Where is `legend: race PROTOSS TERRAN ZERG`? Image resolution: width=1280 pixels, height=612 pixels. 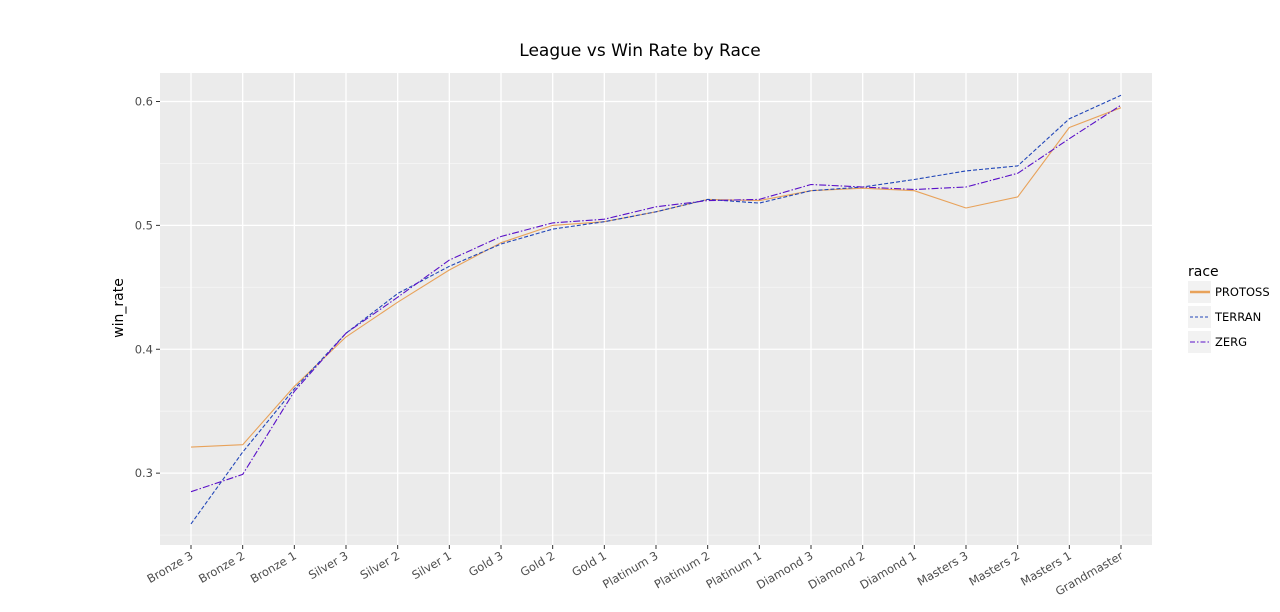 legend: race PROTOSS TERRAN ZERG is located at coordinates (1229, 308).